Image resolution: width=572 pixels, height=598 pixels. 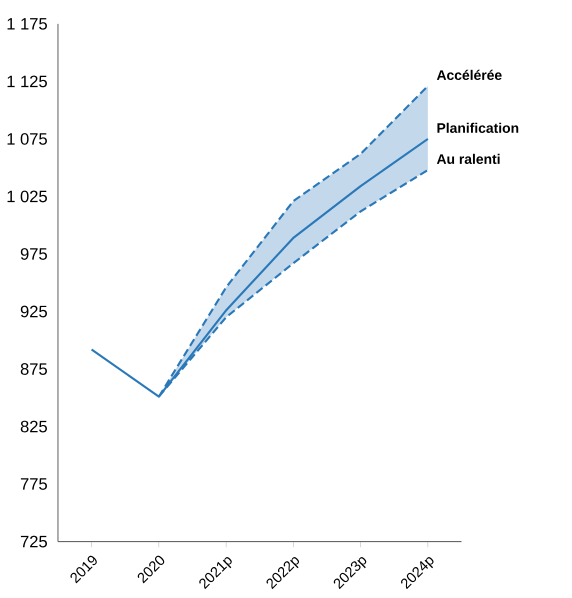 I want to click on series-label: Planification, so click(x=477, y=127).